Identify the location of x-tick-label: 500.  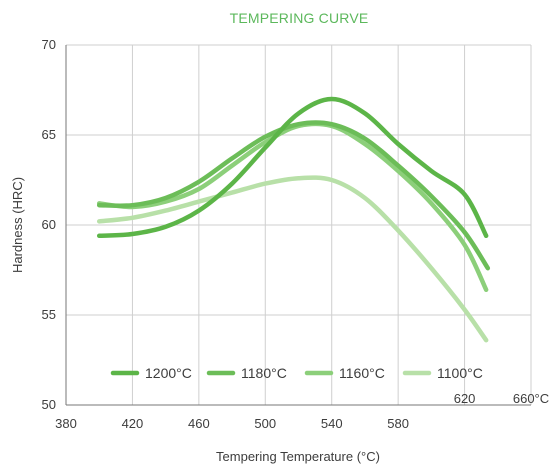
(265, 423).